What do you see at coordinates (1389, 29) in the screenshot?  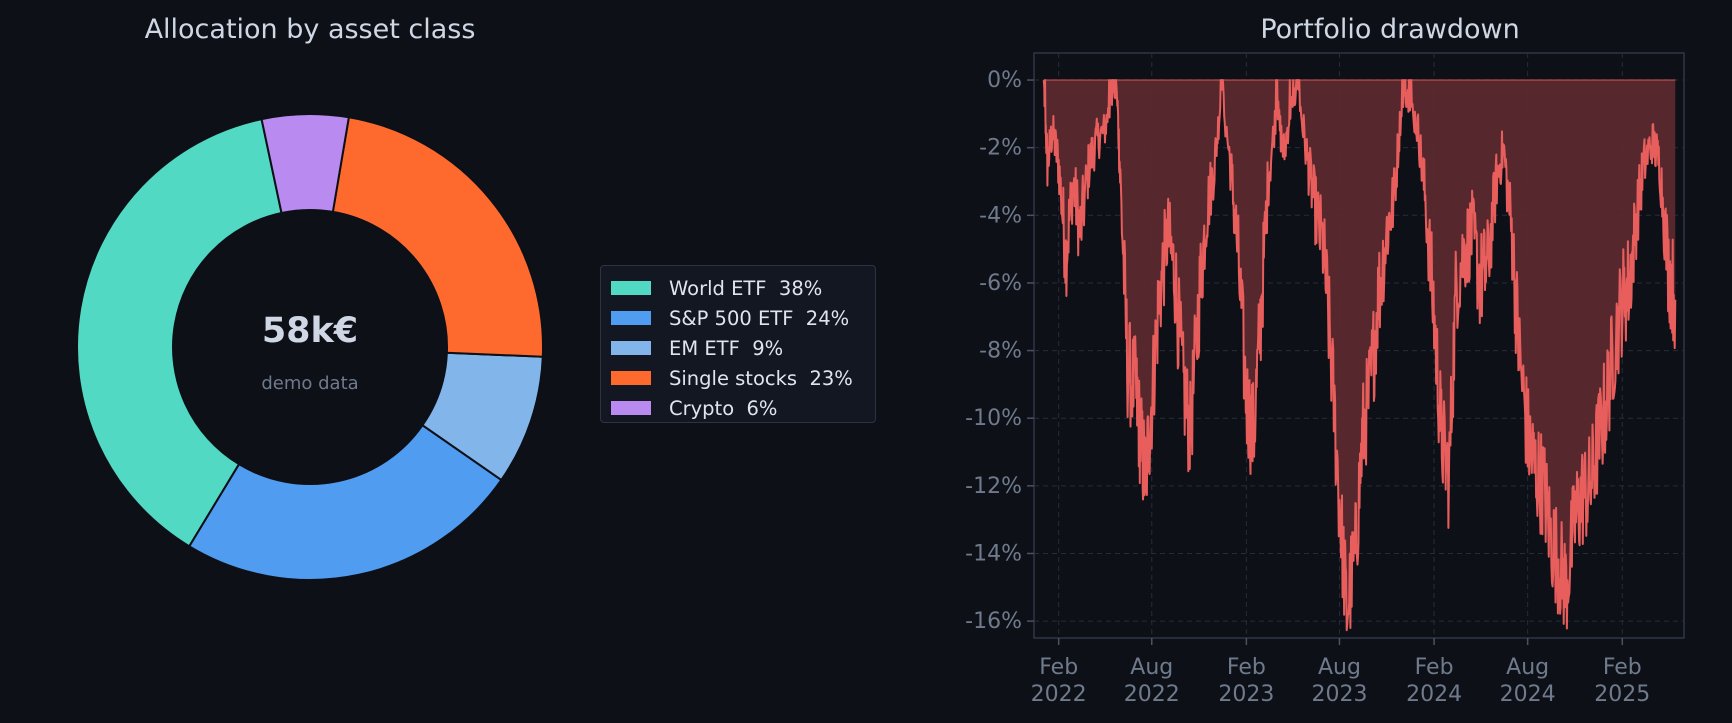 I see `drawdown-chart-title: Portfolio drawdown` at bounding box center [1389, 29].